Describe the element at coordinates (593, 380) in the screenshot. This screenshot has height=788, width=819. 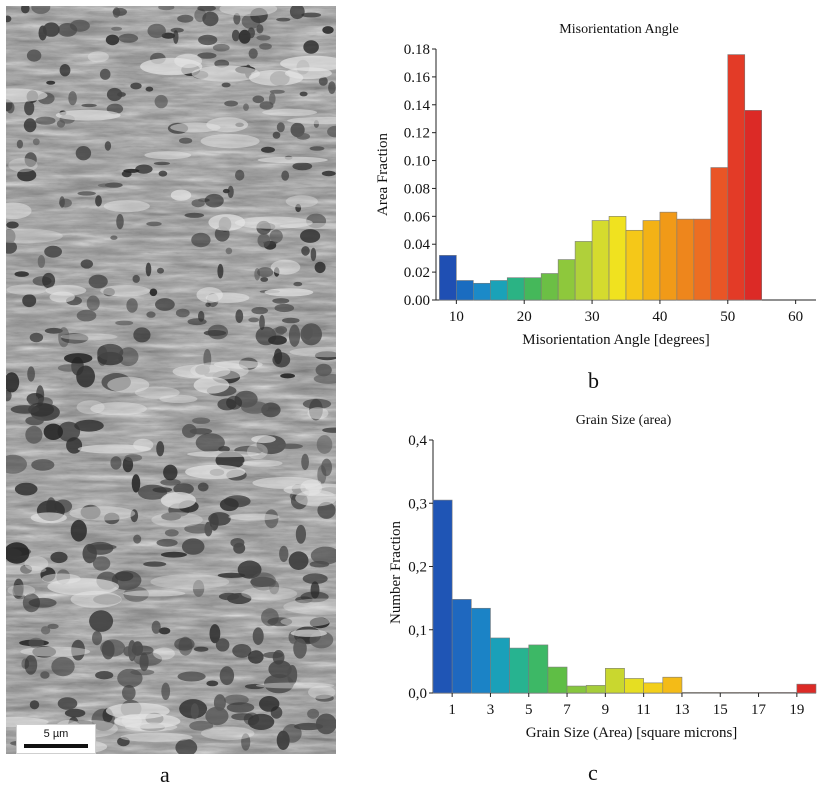
I see `panel-label-b: b` at that location.